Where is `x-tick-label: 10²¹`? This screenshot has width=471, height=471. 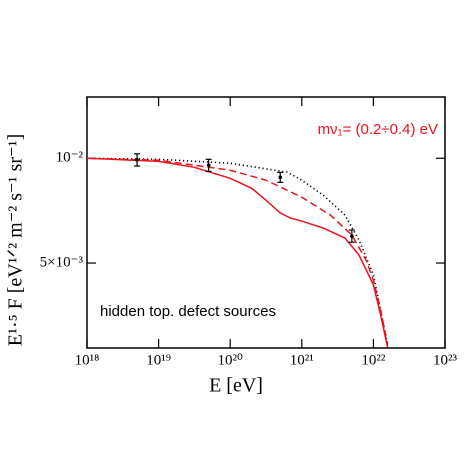 x-tick-label: 10²¹ is located at coordinates (302, 360).